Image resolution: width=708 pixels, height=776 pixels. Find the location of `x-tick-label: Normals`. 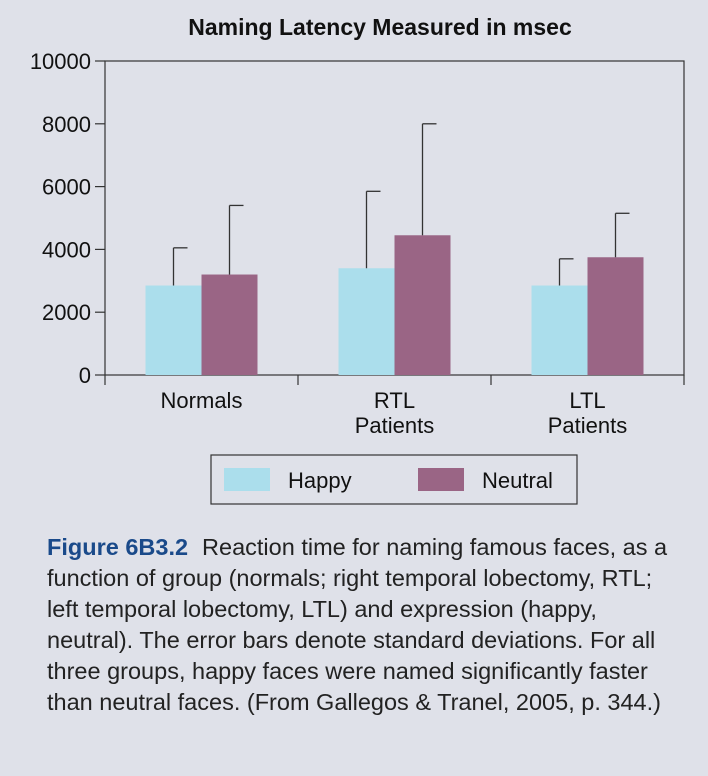

x-tick-label: Normals is located at coordinates (202, 400).